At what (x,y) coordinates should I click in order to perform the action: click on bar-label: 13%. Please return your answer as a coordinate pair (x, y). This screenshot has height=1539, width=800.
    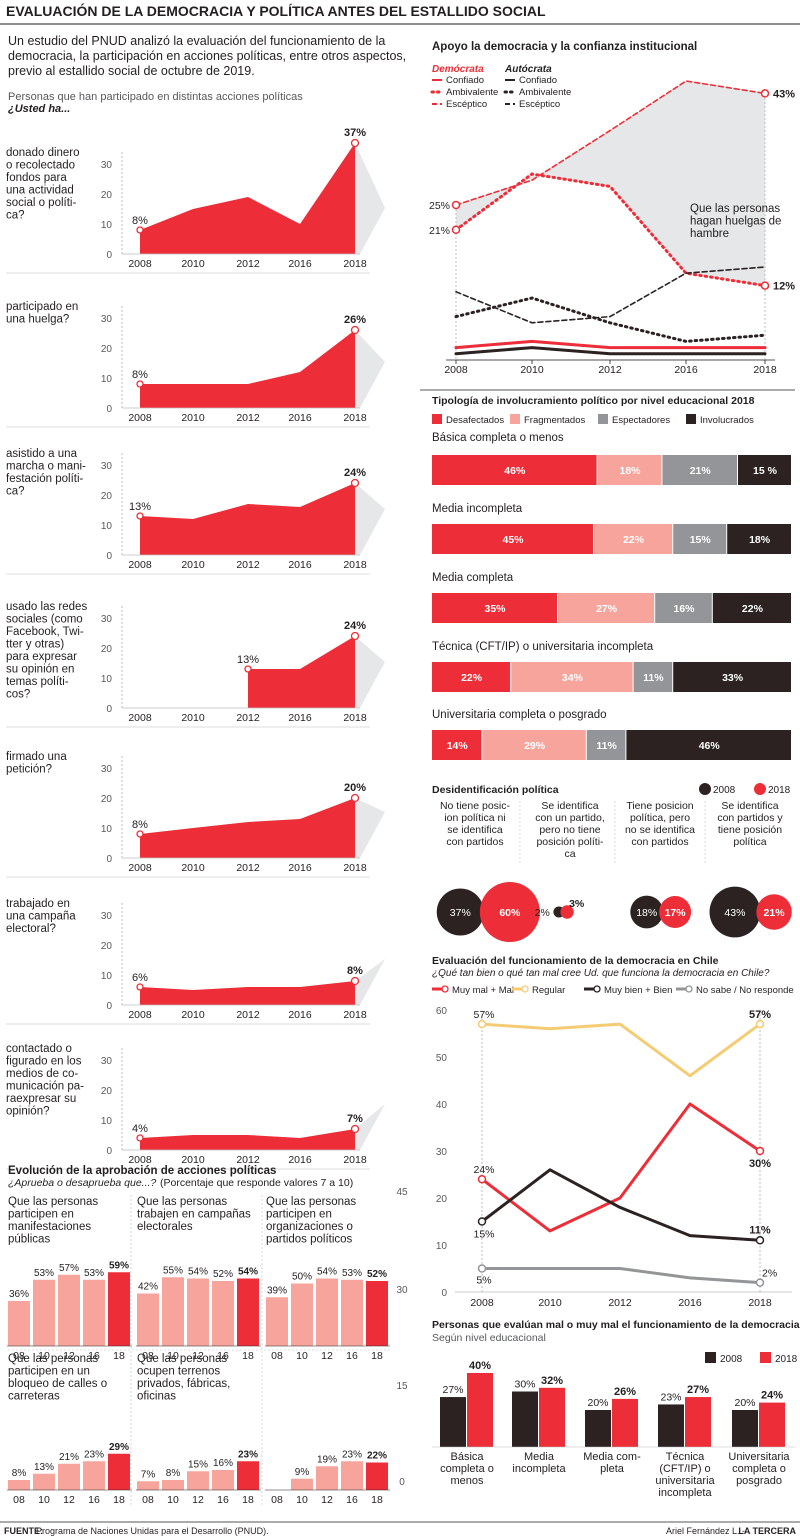
    Looking at the image, I should click on (44, 1467).